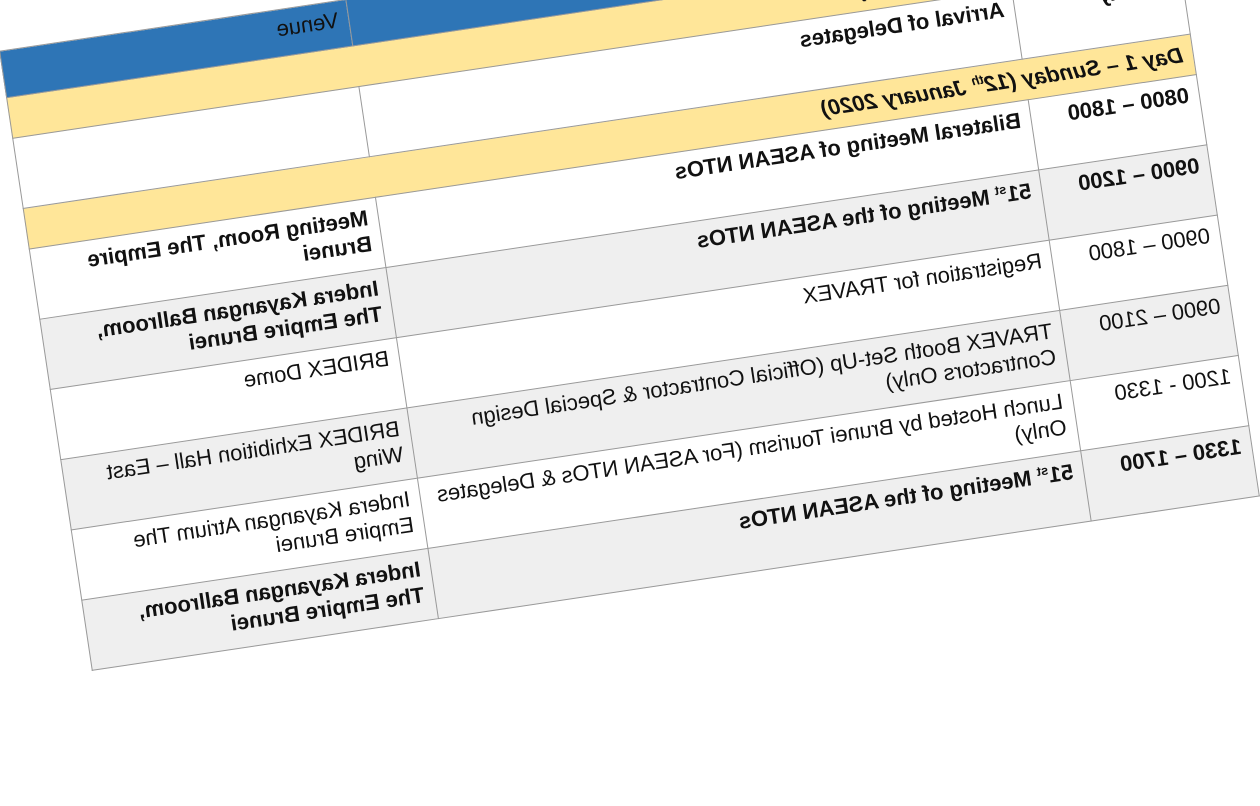 This screenshot has height=806, width=1260. I want to click on text-part: All Day, so click(1135, 4).